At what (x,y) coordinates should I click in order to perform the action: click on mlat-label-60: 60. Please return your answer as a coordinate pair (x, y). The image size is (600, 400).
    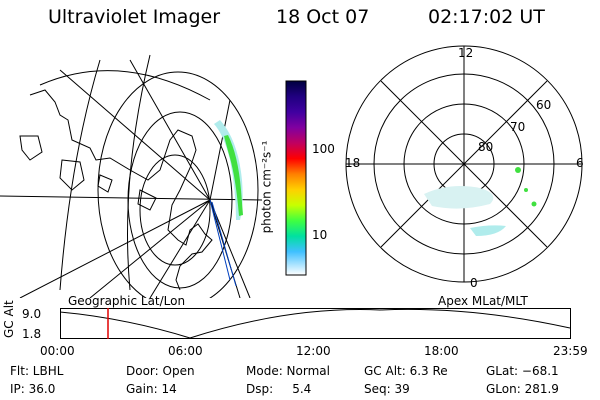
    Looking at the image, I should click on (544, 105).